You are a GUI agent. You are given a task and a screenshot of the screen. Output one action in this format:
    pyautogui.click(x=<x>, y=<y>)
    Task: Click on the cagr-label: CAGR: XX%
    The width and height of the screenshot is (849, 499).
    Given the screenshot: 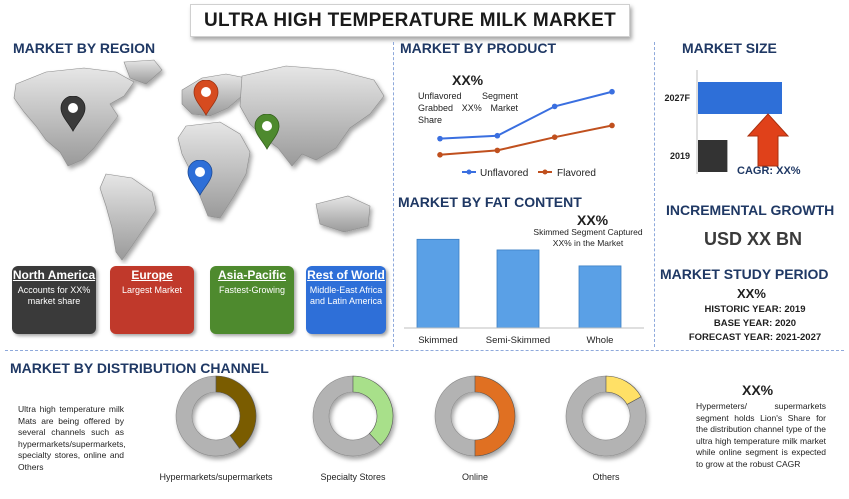 What is the action you would take?
    pyautogui.click(x=769, y=171)
    